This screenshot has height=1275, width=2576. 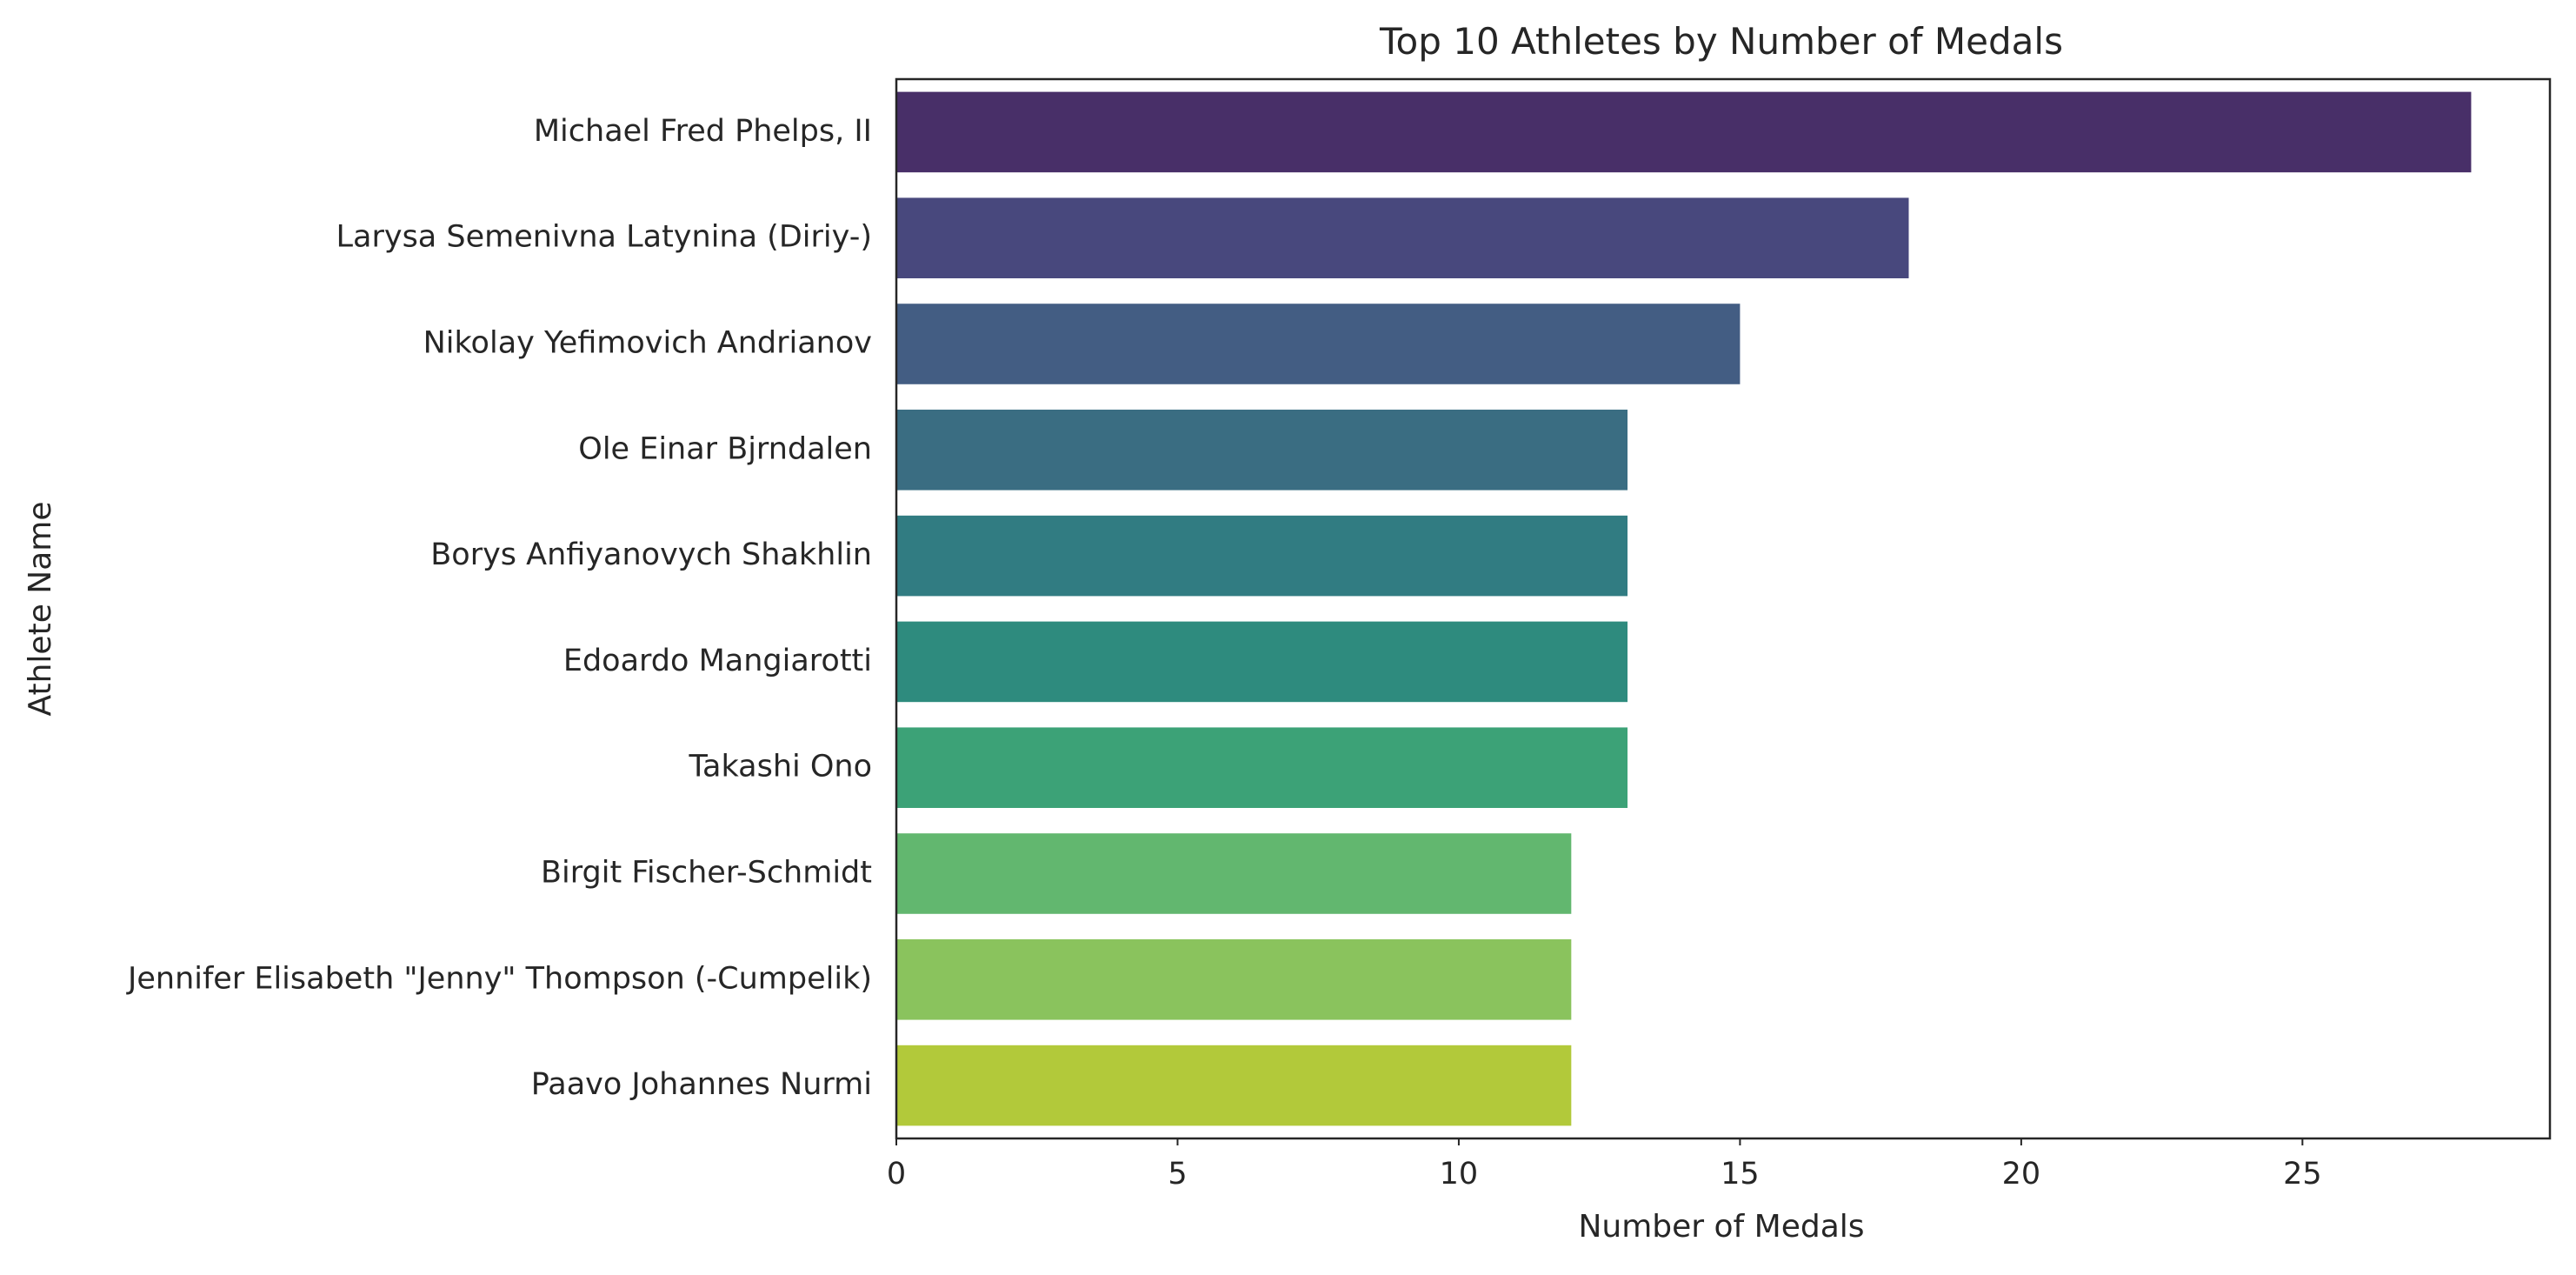 What do you see at coordinates (701, 1084) in the screenshot?
I see `y-tick-label: Paavo Johannes Nurmi` at bounding box center [701, 1084].